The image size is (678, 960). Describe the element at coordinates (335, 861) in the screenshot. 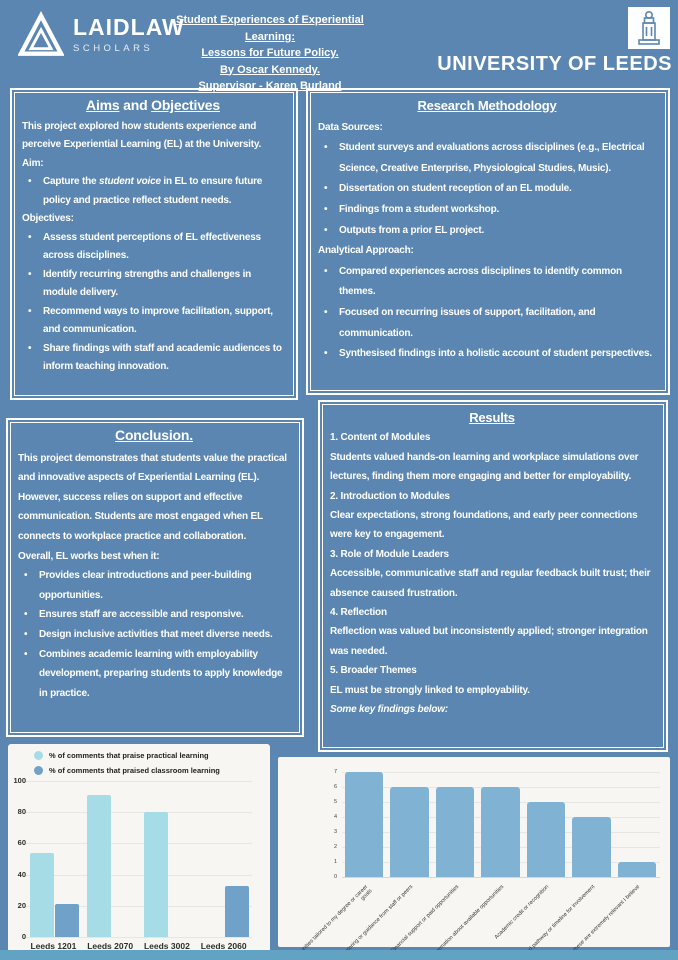

I see `y-tick-label: 1` at that location.